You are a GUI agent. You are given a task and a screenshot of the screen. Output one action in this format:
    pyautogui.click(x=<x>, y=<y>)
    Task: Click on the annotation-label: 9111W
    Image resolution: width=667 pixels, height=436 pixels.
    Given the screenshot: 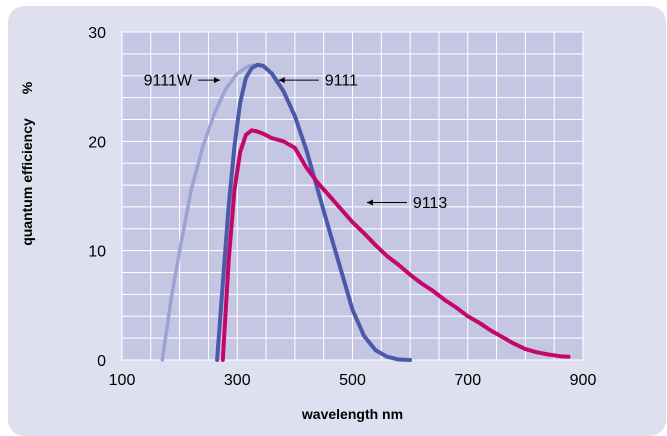 What is the action you would take?
    pyautogui.click(x=168, y=81)
    